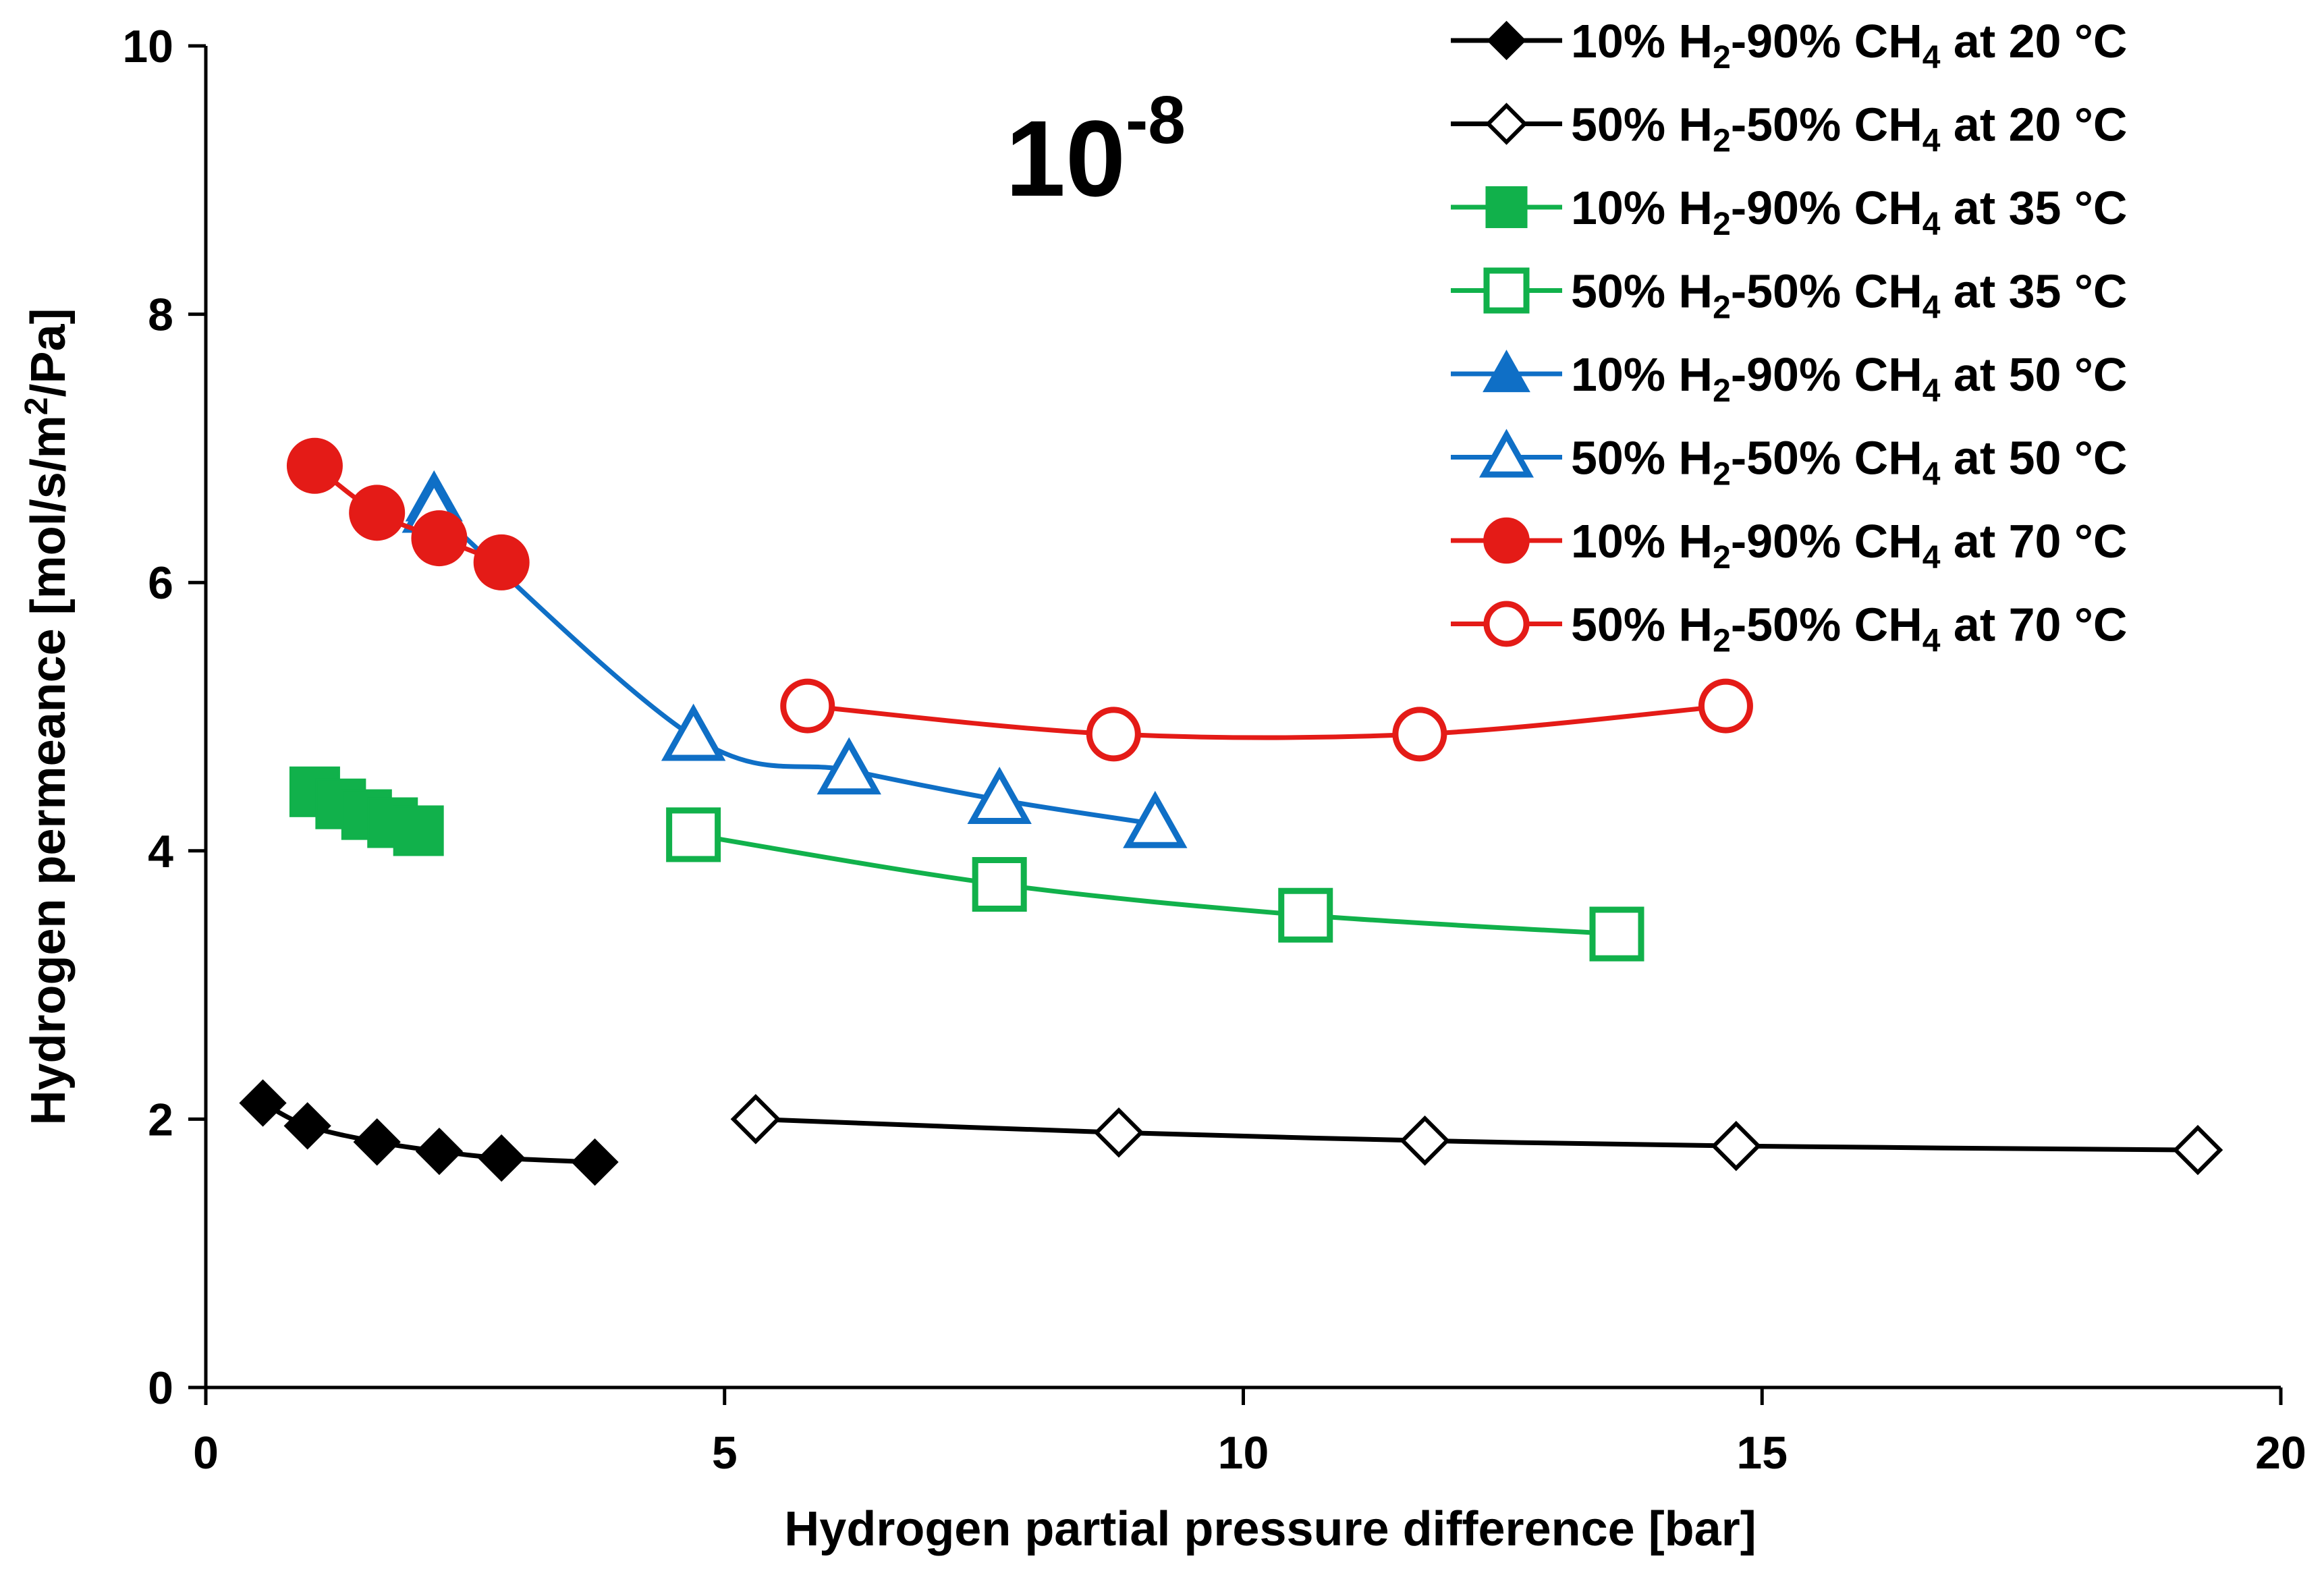  I want to click on x-tick-label: 0, so click(206, 1453).